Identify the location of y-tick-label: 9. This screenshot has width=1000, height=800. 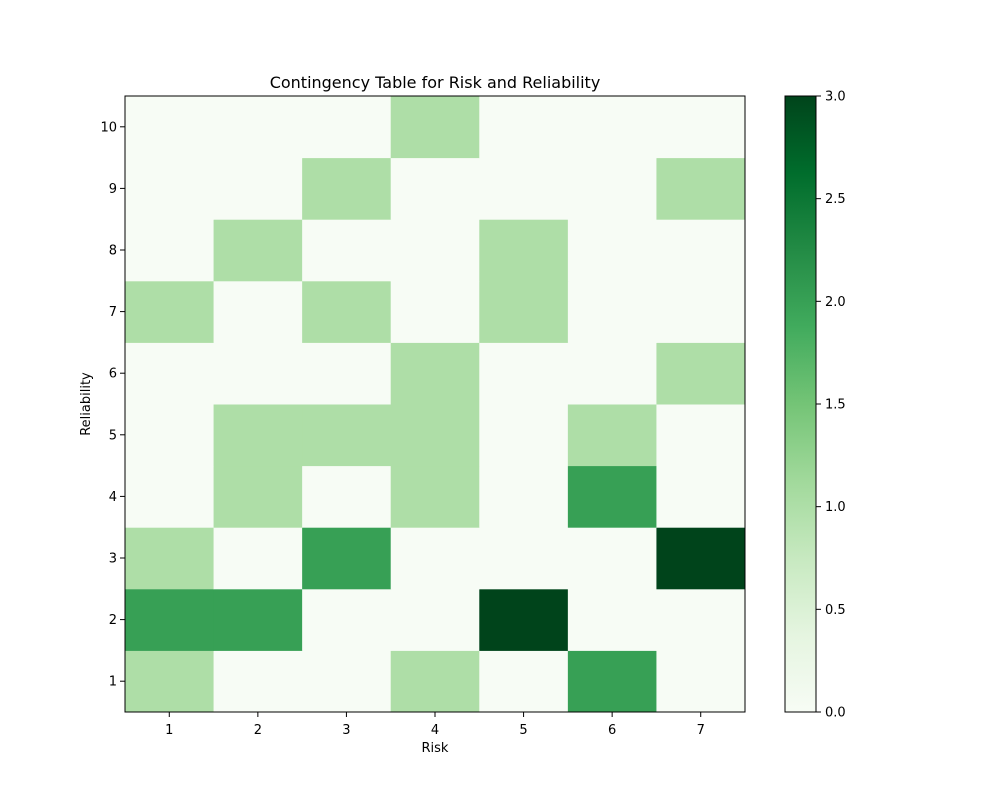
(113, 189).